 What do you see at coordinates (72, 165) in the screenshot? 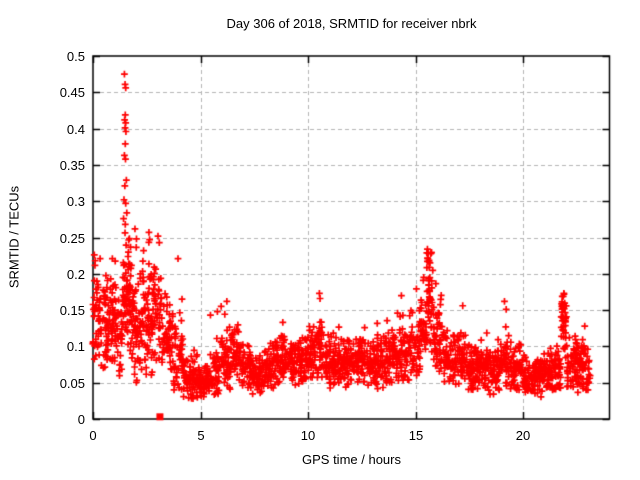
I see `y-tick-label-0.35: 0.35` at bounding box center [72, 165].